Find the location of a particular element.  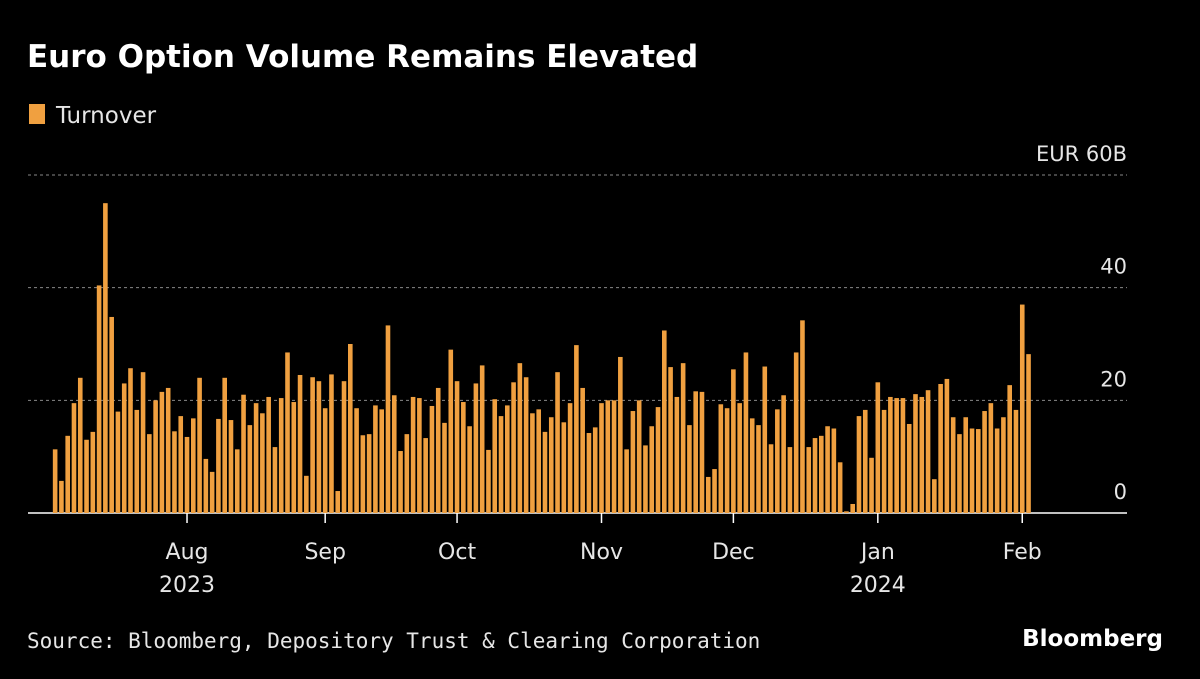

x-tick-label: Aug is located at coordinates (187, 552).